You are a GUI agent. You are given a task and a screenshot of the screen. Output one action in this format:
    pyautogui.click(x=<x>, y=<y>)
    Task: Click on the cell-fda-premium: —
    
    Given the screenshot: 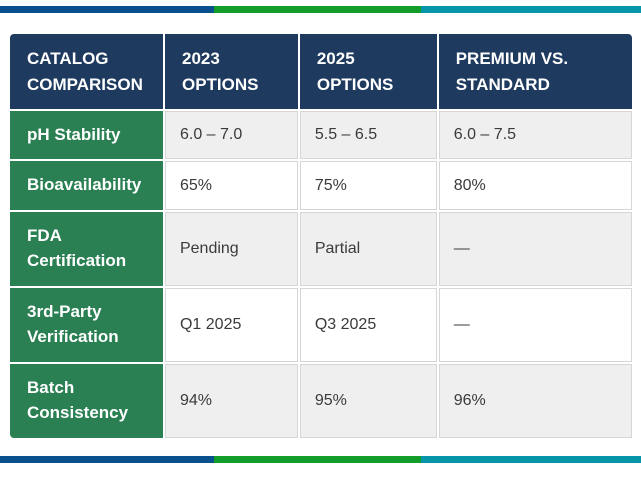 What is the action you would take?
    pyautogui.click(x=535, y=249)
    